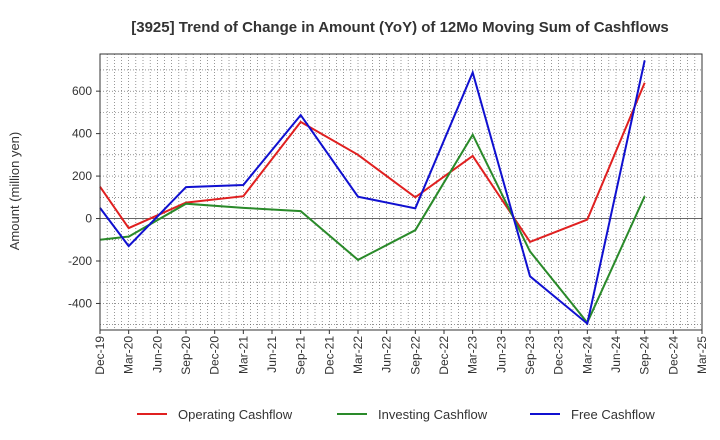 The image size is (720, 440). What do you see at coordinates (215, 355) in the screenshot?
I see `x-tick-label: Dec-20` at bounding box center [215, 355].